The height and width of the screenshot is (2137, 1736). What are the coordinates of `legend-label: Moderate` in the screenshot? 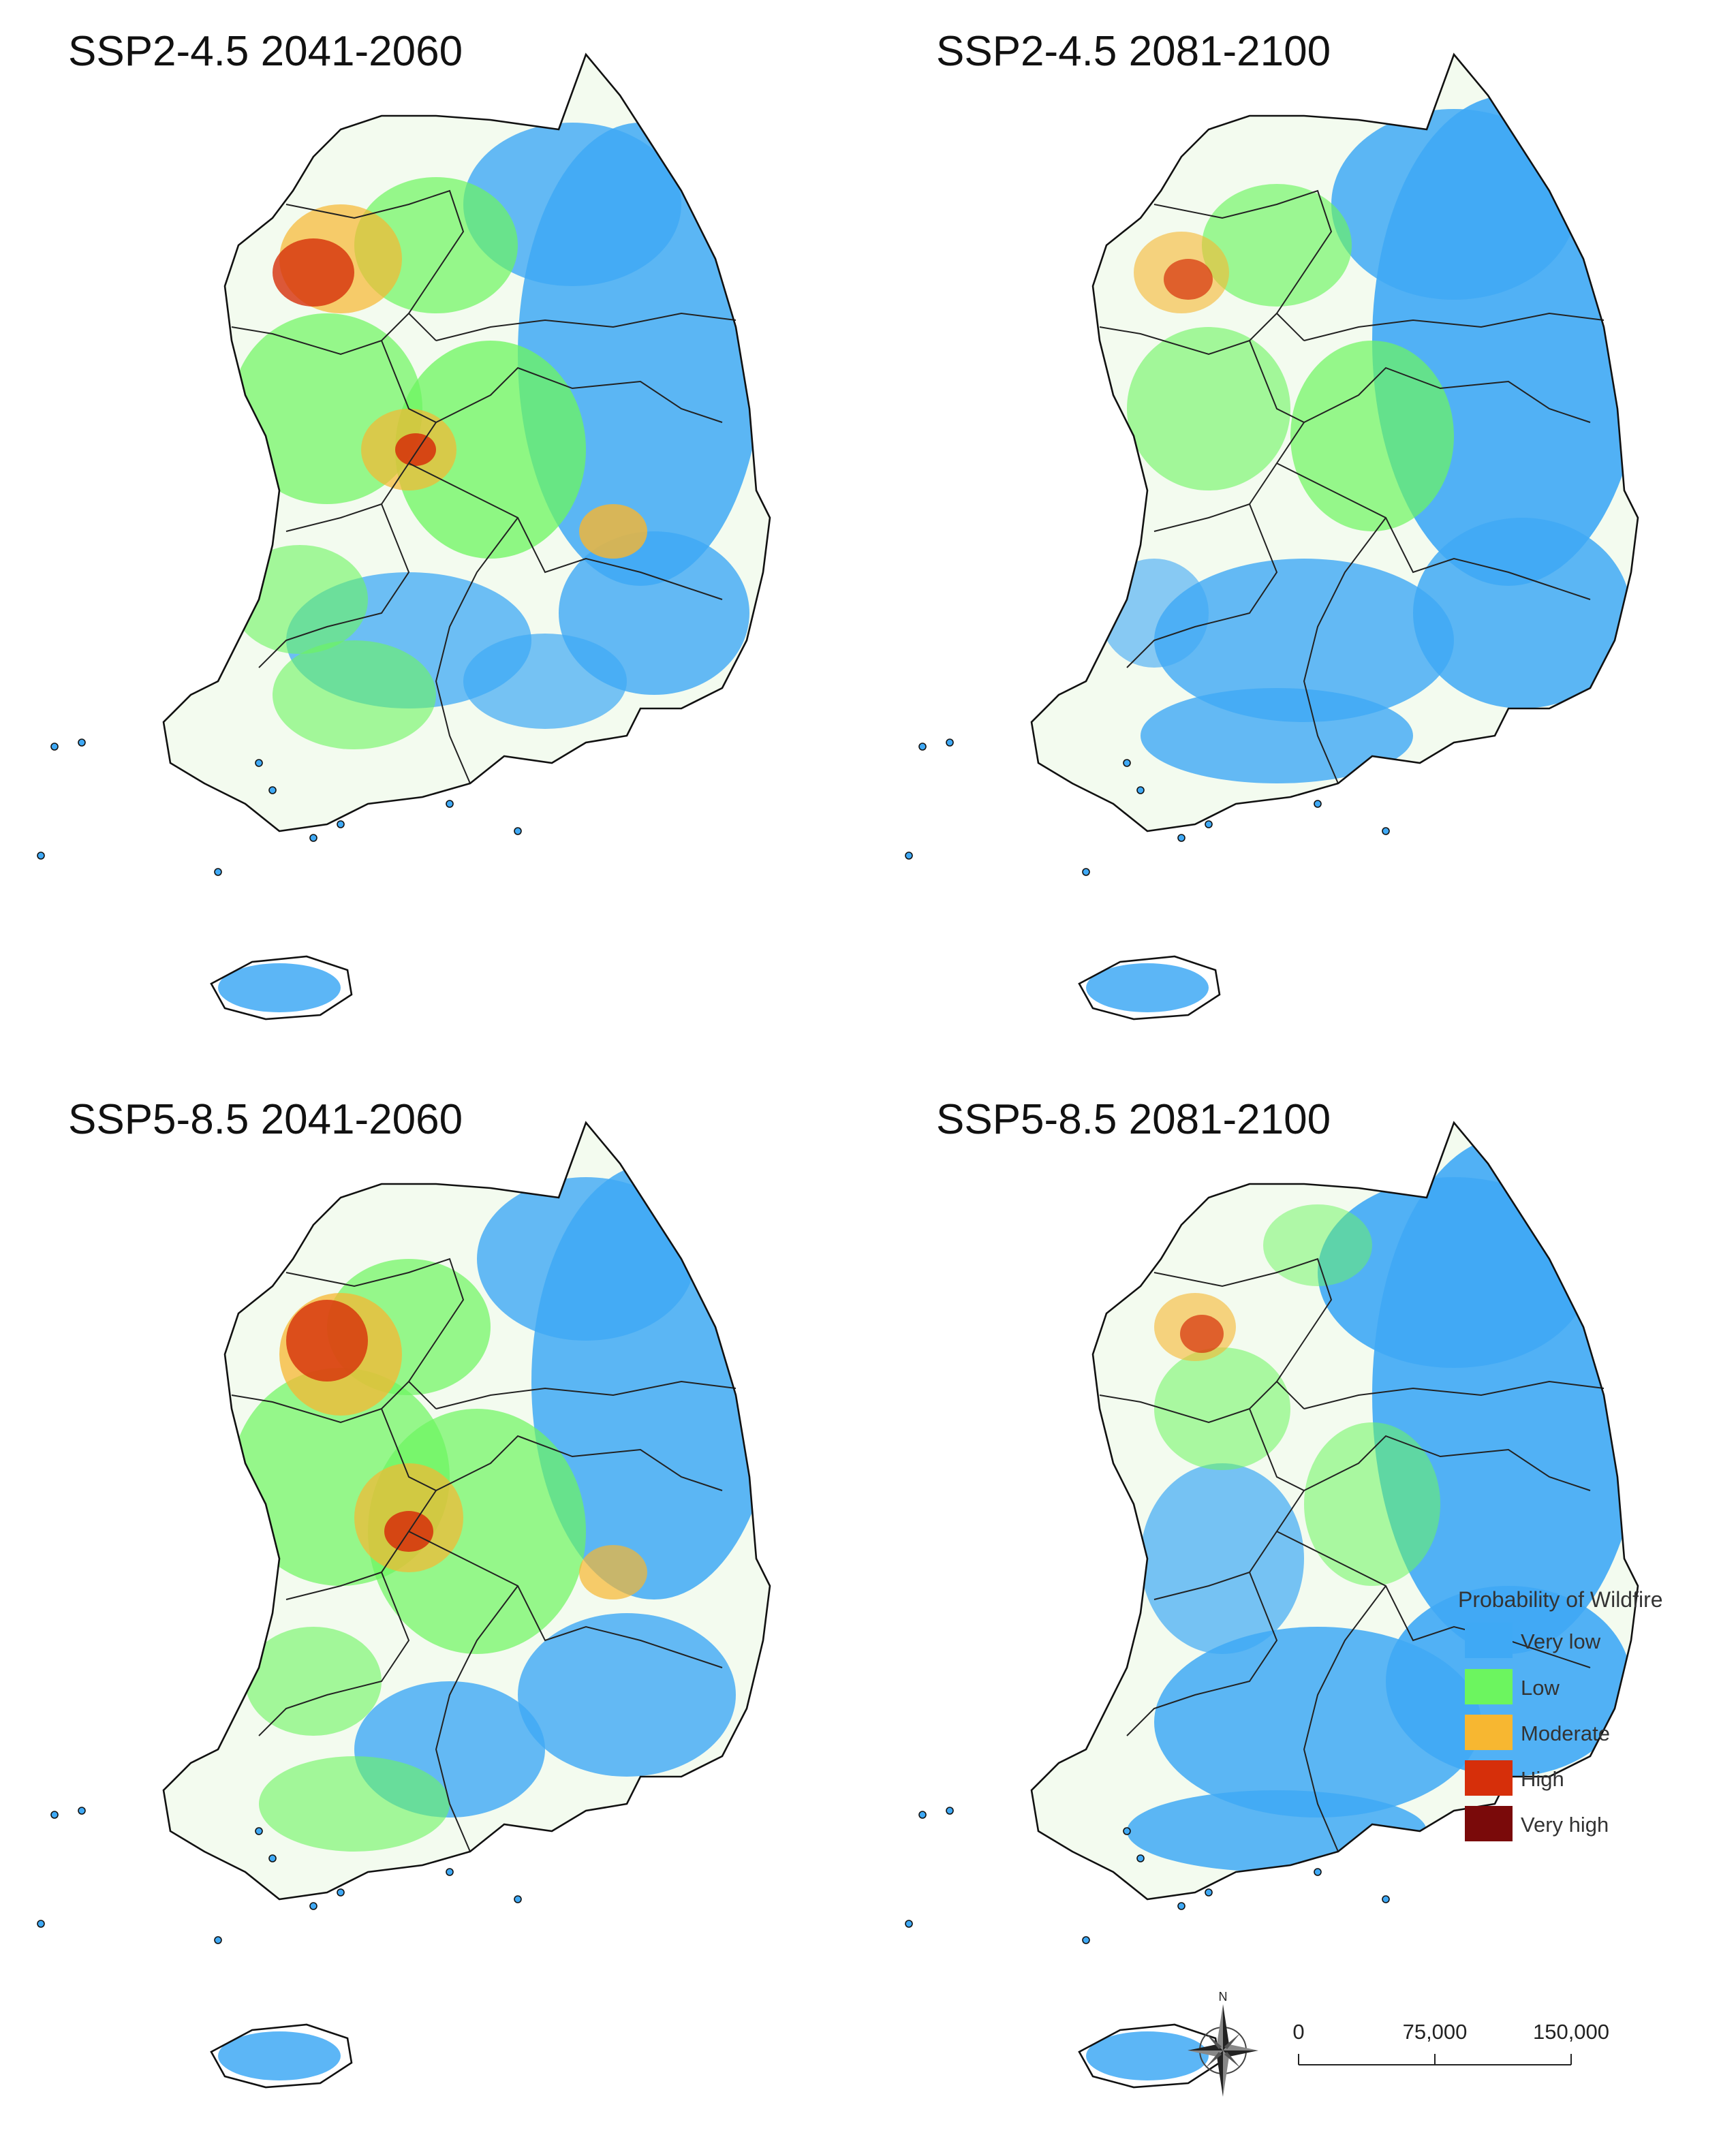 It's located at (1565, 1733).